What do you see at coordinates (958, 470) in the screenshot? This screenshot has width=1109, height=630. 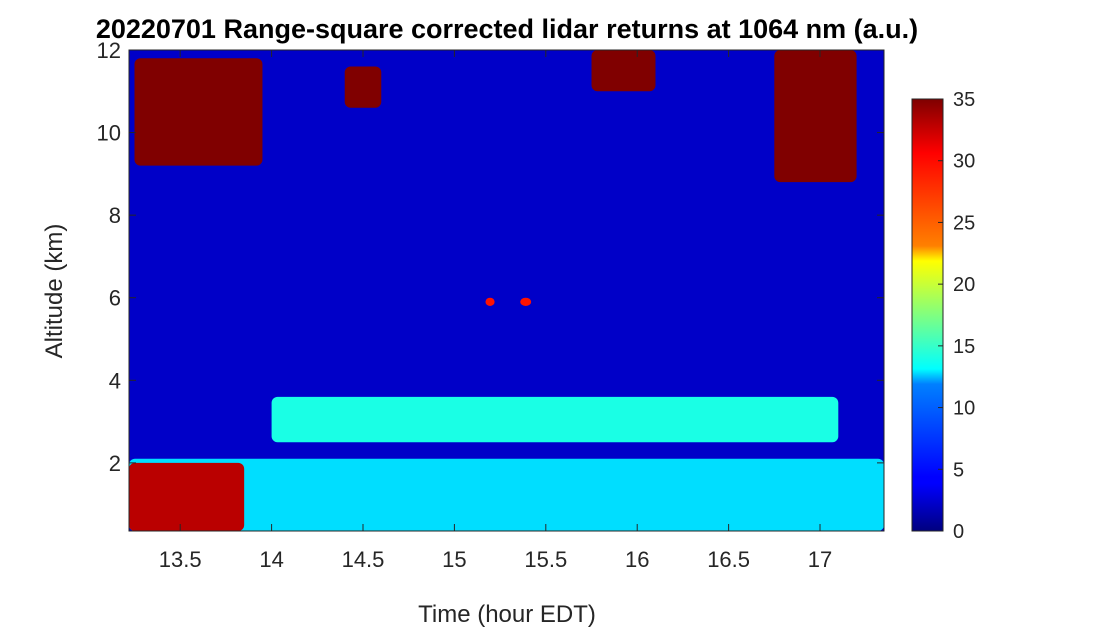 I see `colorbar-tick-label: 5` at bounding box center [958, 470].